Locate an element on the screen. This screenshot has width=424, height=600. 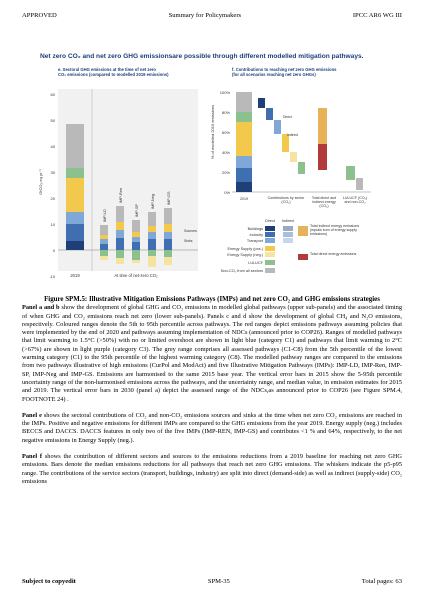
label-imp-ren: IMP-Ren is located at coordinates (121, 195).